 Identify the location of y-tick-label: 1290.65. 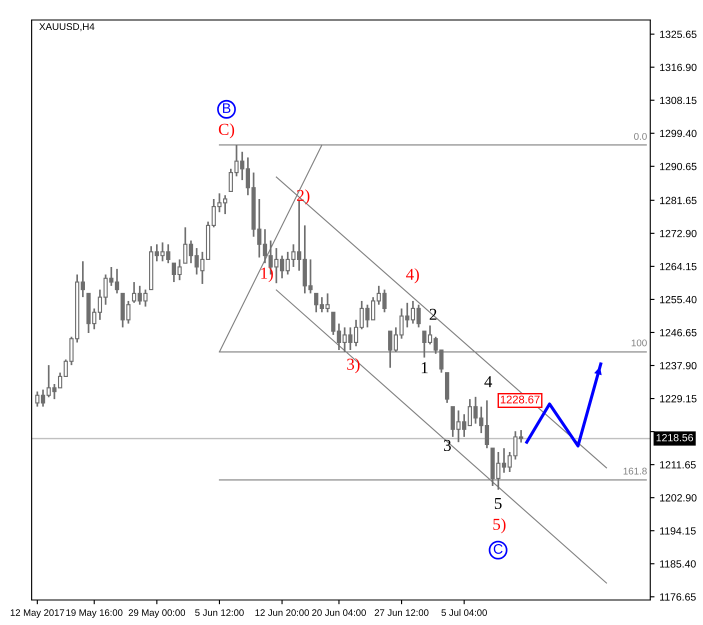
(678, 166).